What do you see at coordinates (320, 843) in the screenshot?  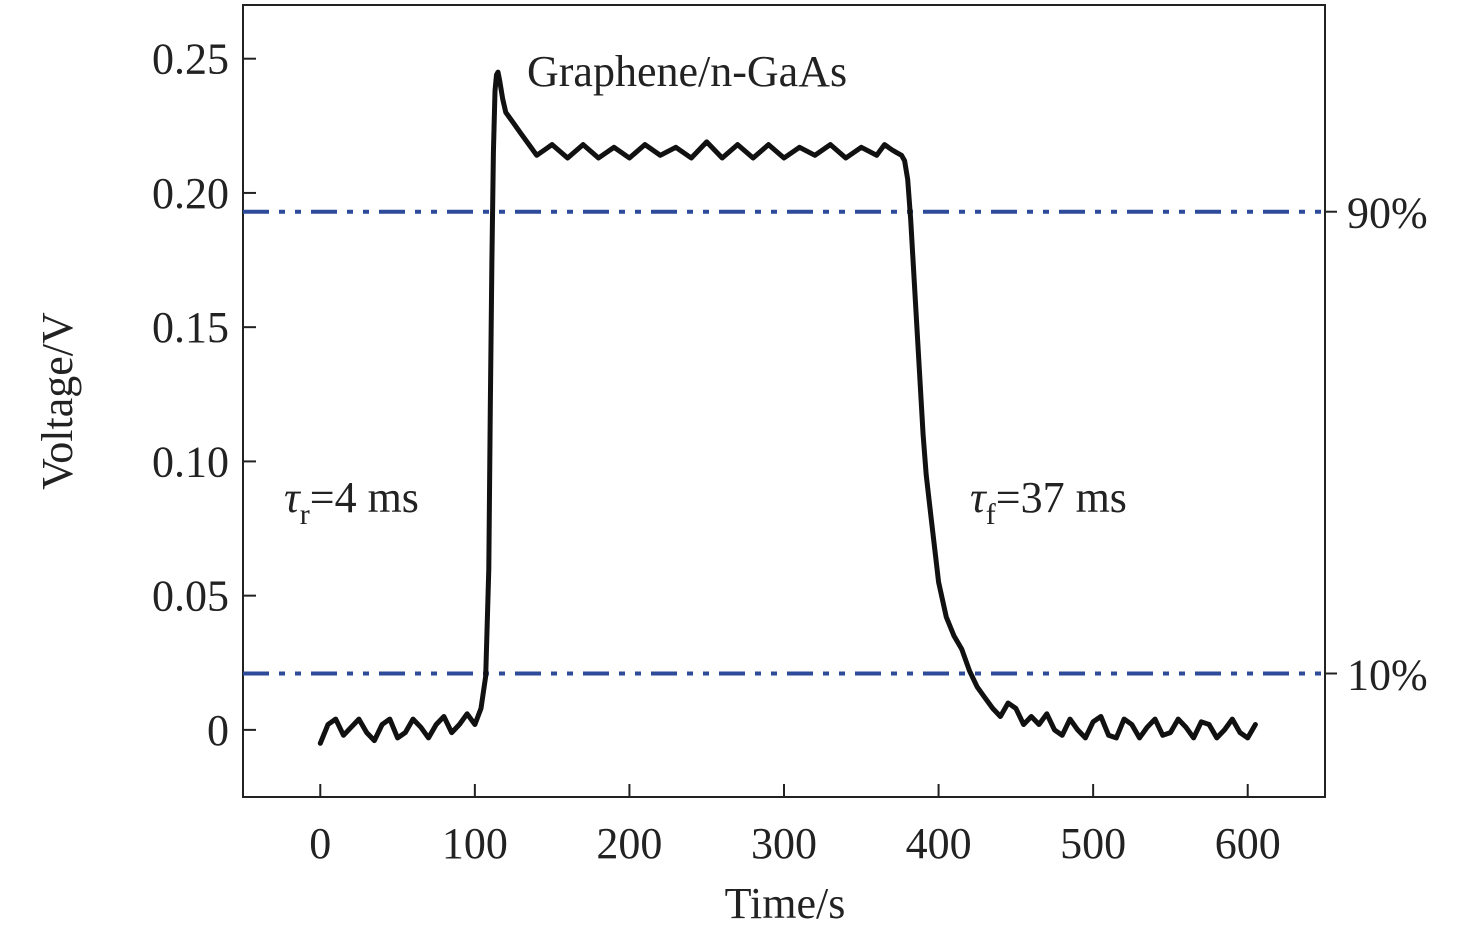 I see `x-tick-label: 0` at bounding box center [320, 843].